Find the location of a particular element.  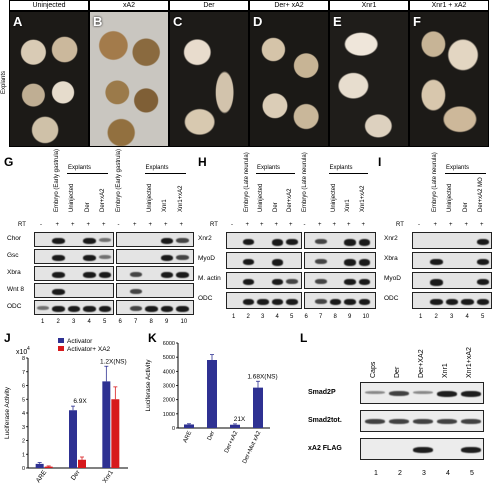

legend-label: Activator+ XA2 is located at coordinates (89, 349).